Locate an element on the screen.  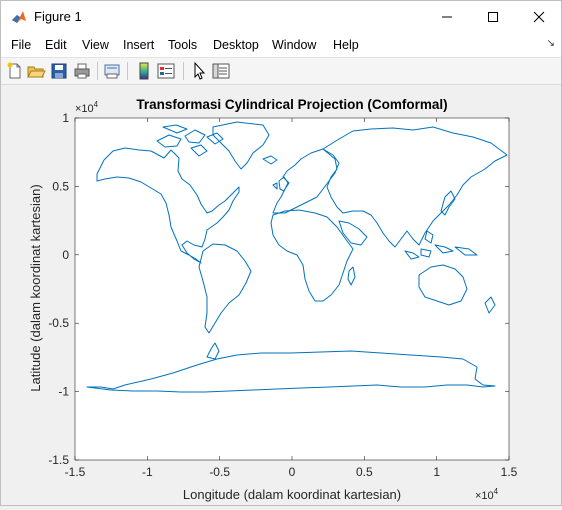
new-figure-icon is located at coordinates (15, 71).